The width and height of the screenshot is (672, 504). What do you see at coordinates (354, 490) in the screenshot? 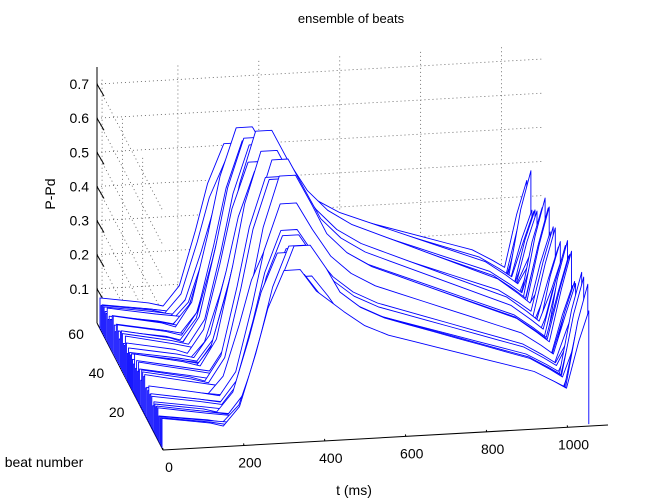
I see `x-axis-label: t (ms)` at bounding box center [354, 490].